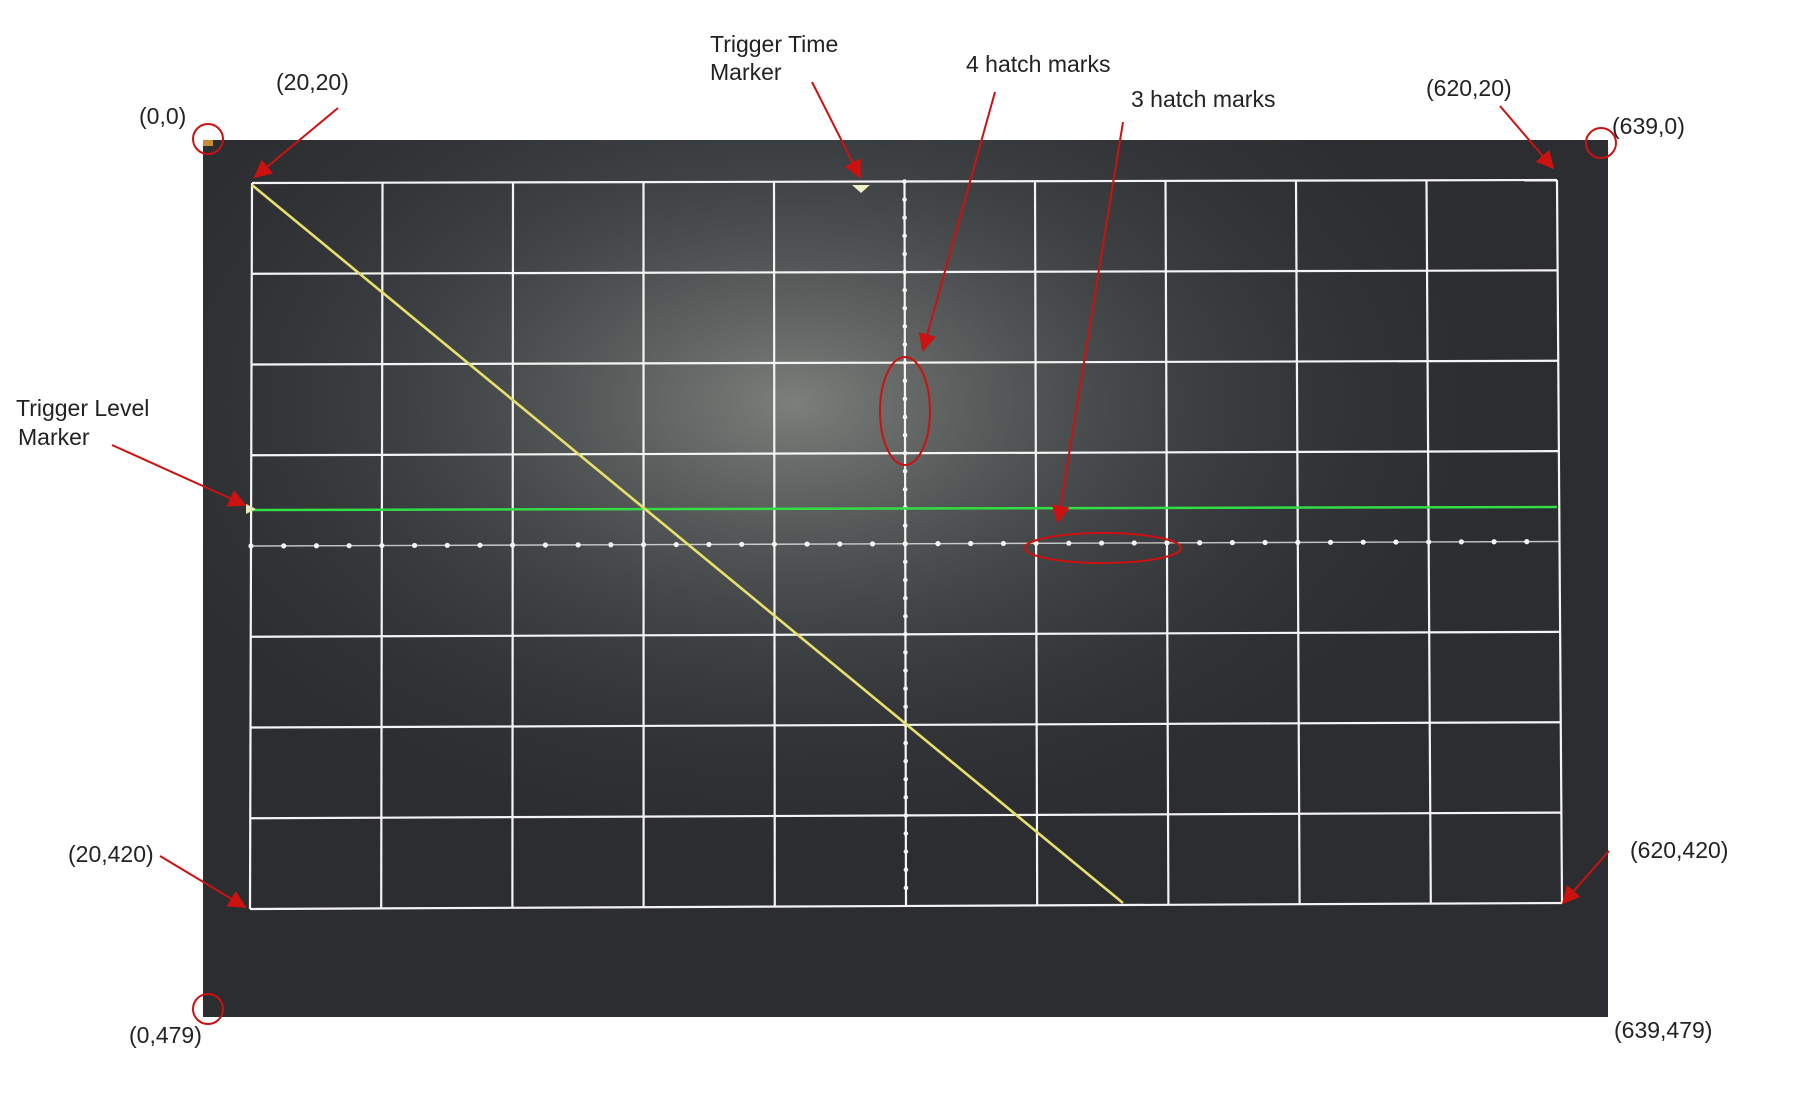 This screenshot has height=1118, width=1814. What do you see at coordinates (746, 72) in the screenshot?
I see `label-trigger-time-line2: Marker` at bounding box center [746, 72].